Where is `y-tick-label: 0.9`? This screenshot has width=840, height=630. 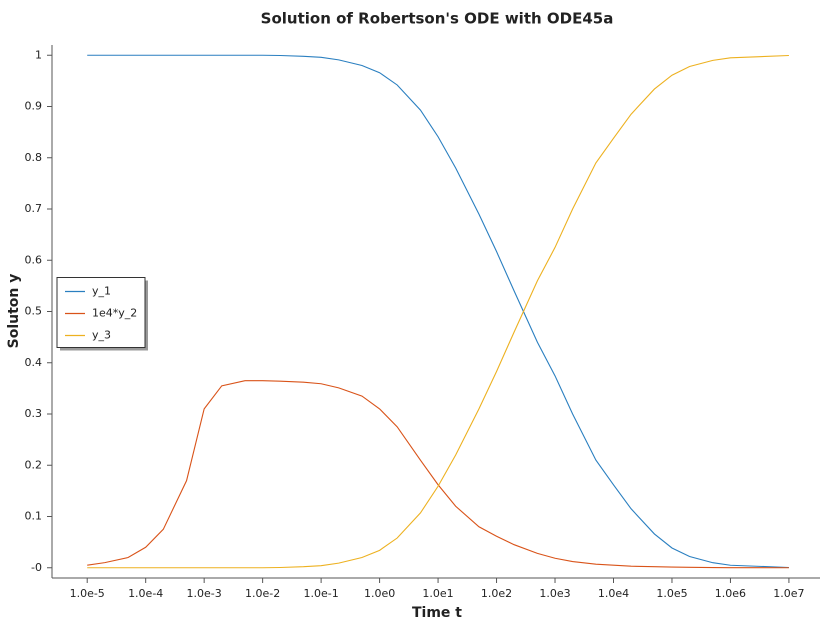 y-tick-label: 0.9 is located at coordinates (34, 106).